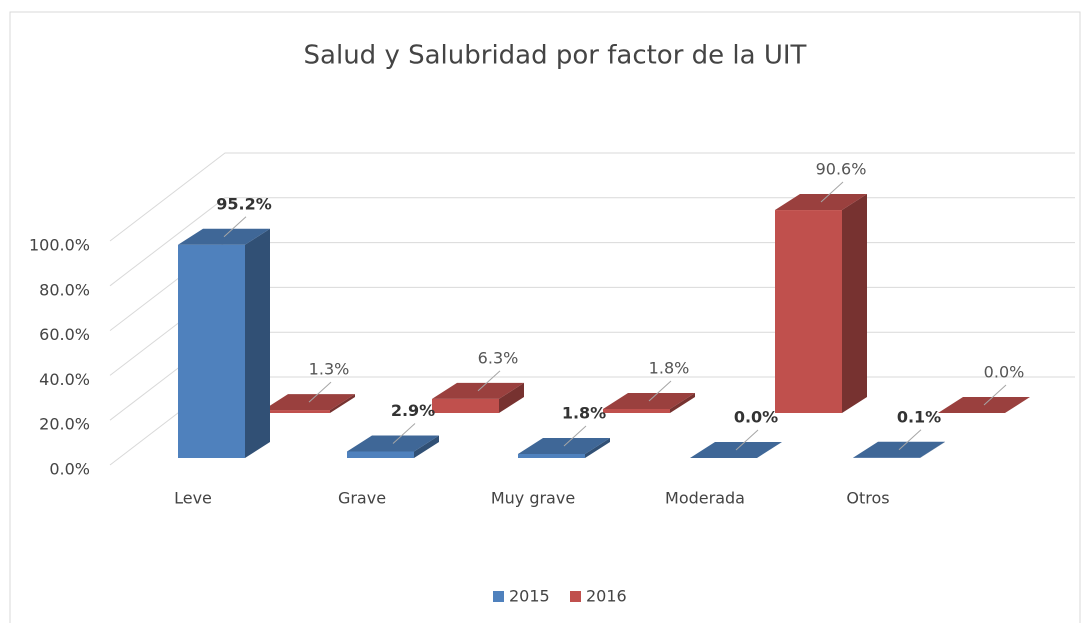 This screenshot has width=1090, height=623. I want to click on y-tick-label: 0.0%, so click(69, 469).